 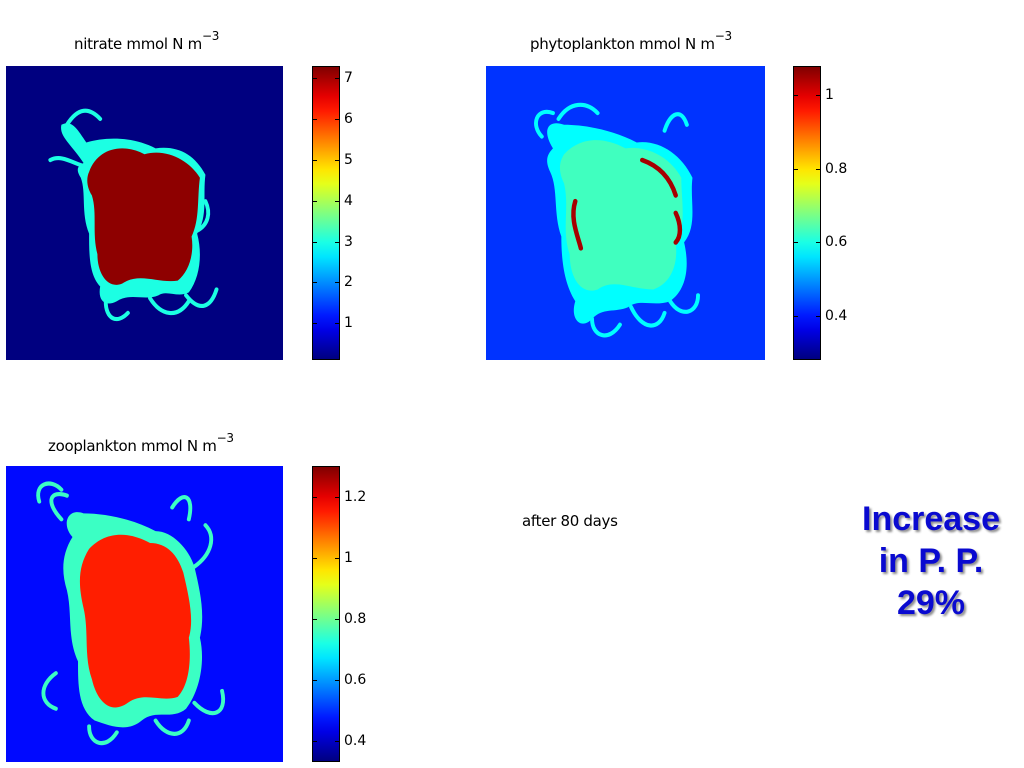 What do you see at coordinates (147, 41) in the screenshot?
I see `nitrate-title: nitrate mmol N m−3` at bounding box center [147, 41].